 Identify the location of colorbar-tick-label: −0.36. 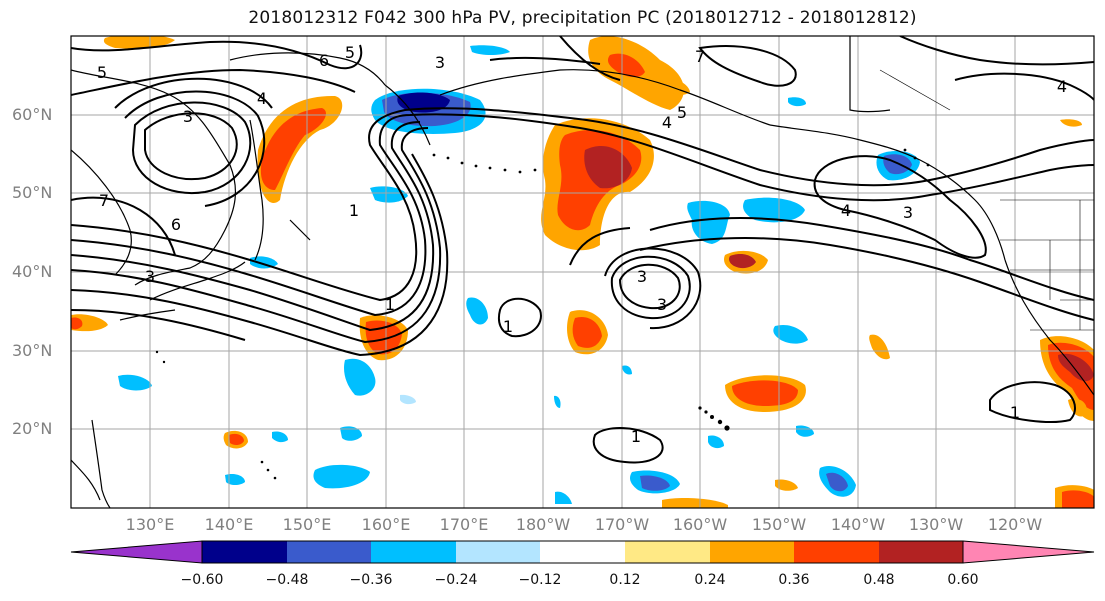
(371, 580).